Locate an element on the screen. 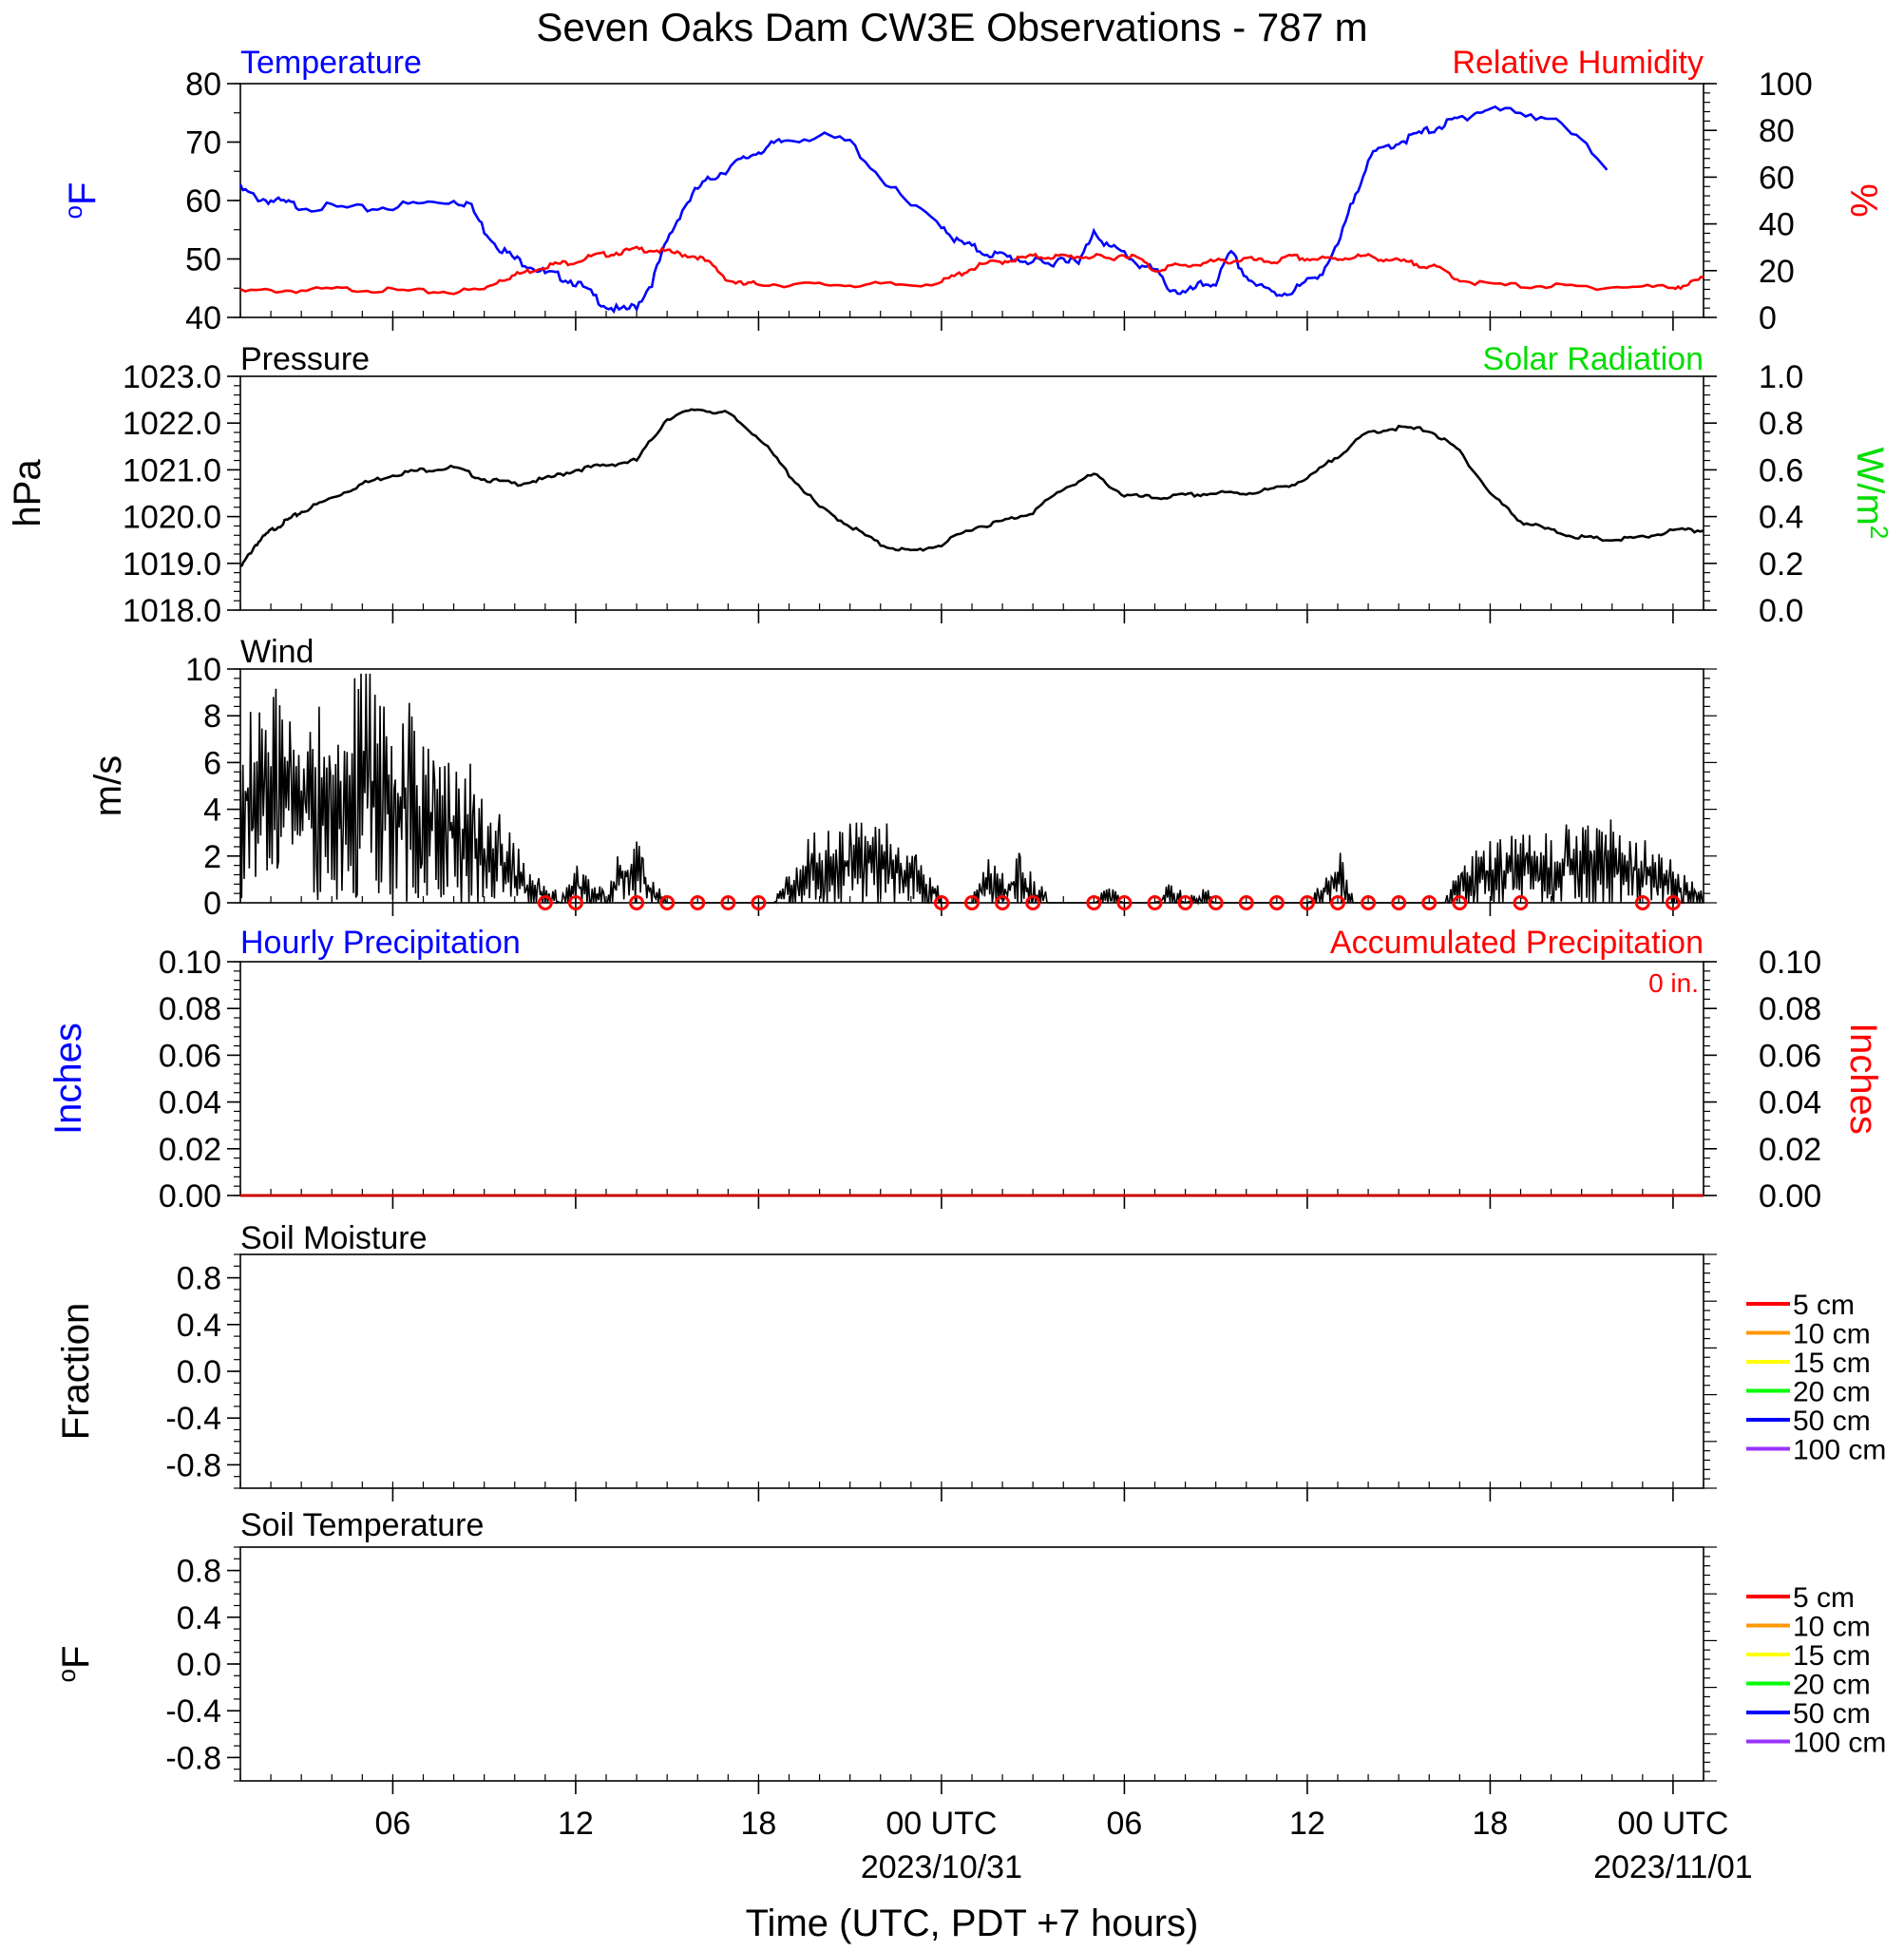 The height and width of the screenshot is (1951, 1904). temperature-unit: oF is located at coordinates (81, 201).